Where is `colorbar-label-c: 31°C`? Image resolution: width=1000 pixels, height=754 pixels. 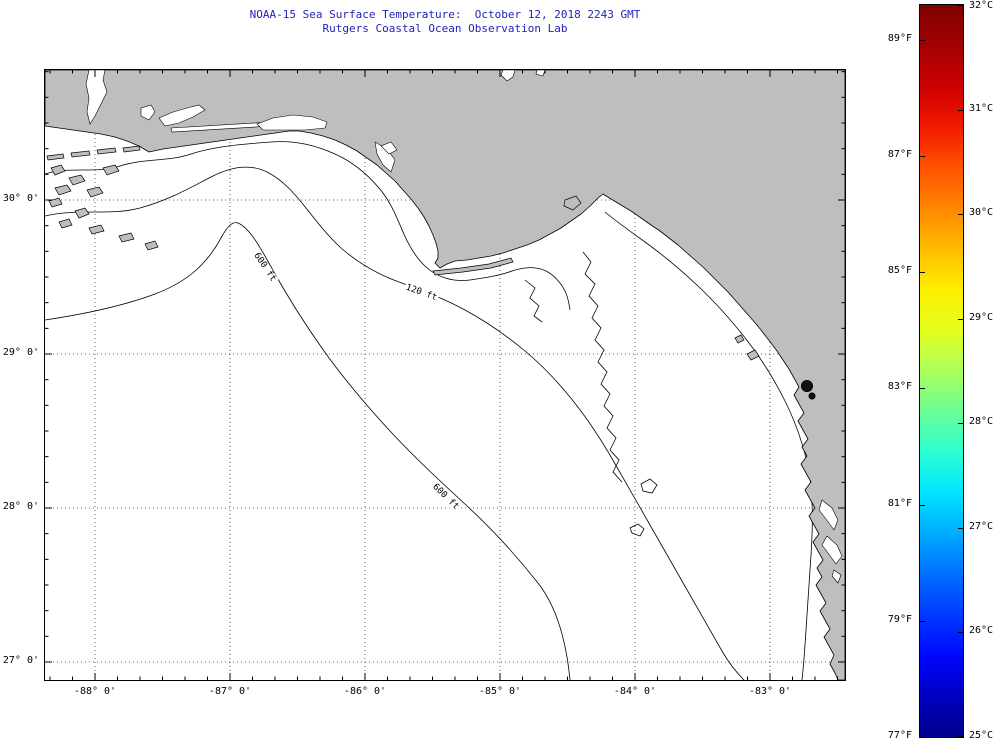 colorbar-label-c: 31°C is located at coordinates (981, 108).